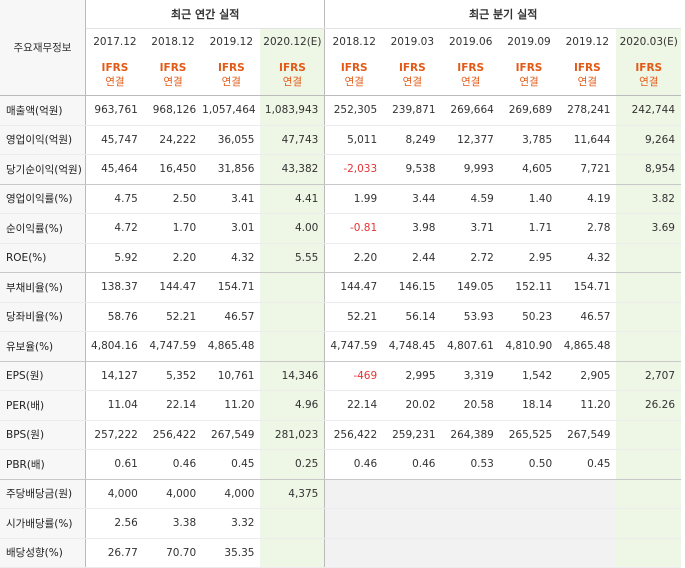  Describe the element at coordinates (114, 228) in the screenshot. I see `table-cell: 4.72` at that location.